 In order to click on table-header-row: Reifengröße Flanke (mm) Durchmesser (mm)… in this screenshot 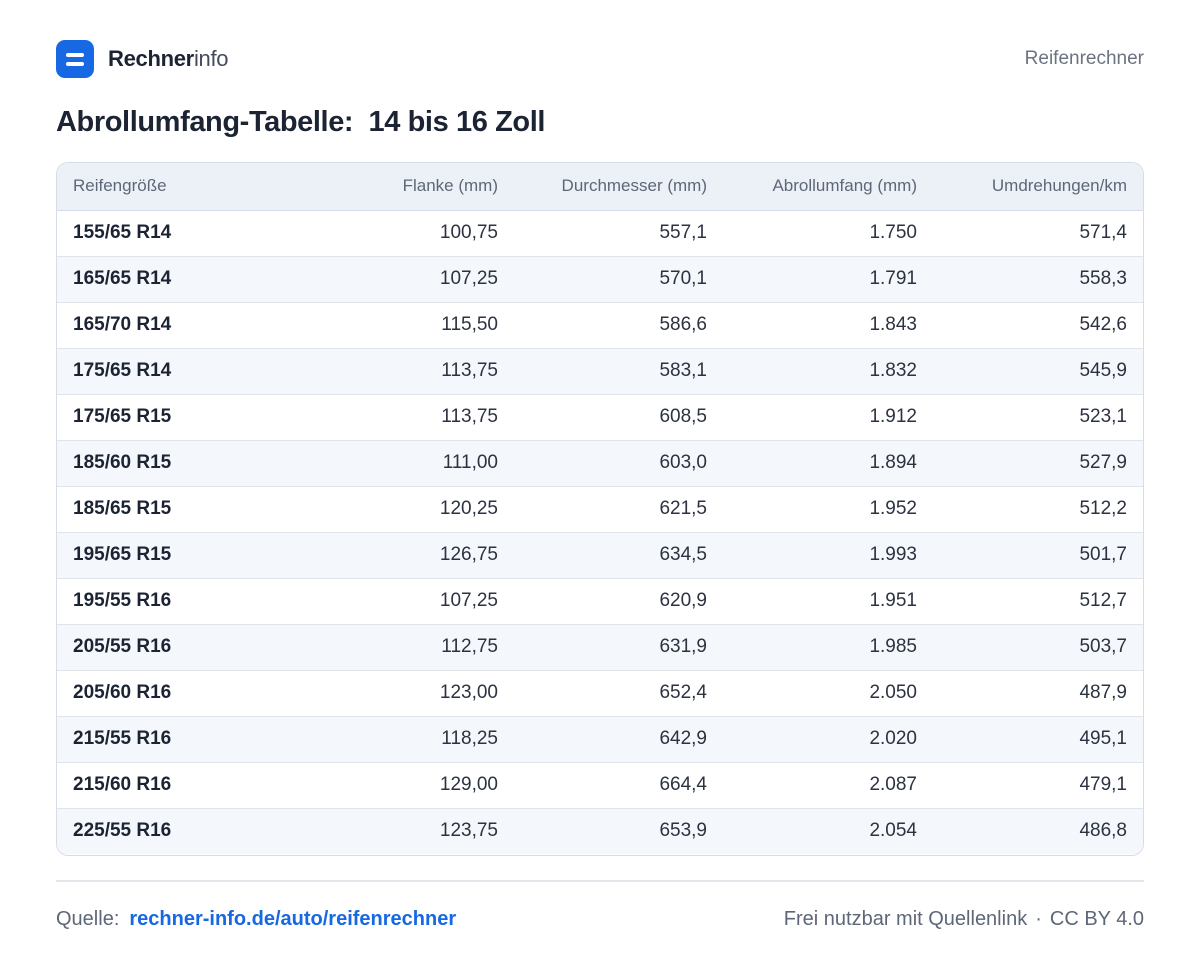, I will do `click(600, 187)`.